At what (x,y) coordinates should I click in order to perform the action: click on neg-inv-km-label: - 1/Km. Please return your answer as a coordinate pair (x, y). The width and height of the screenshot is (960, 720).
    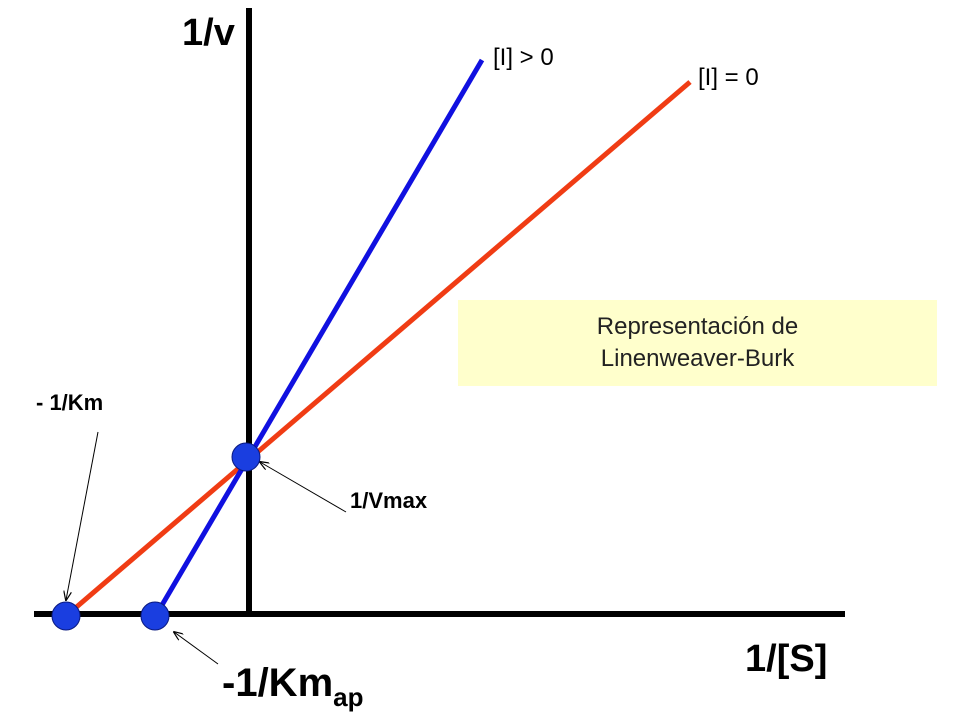
    Looking at the image, I should click on (70, 402).